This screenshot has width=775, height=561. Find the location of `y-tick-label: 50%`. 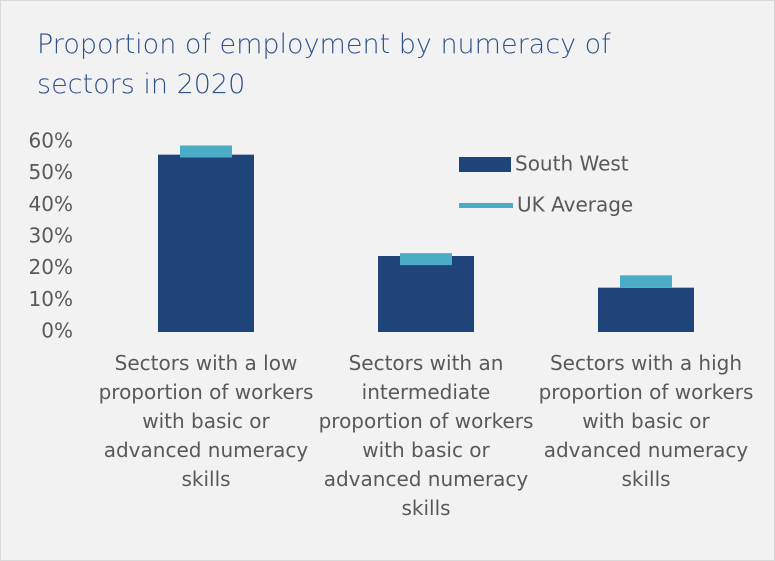

y-tick-label: 50% is located at coordinates (51, 172).